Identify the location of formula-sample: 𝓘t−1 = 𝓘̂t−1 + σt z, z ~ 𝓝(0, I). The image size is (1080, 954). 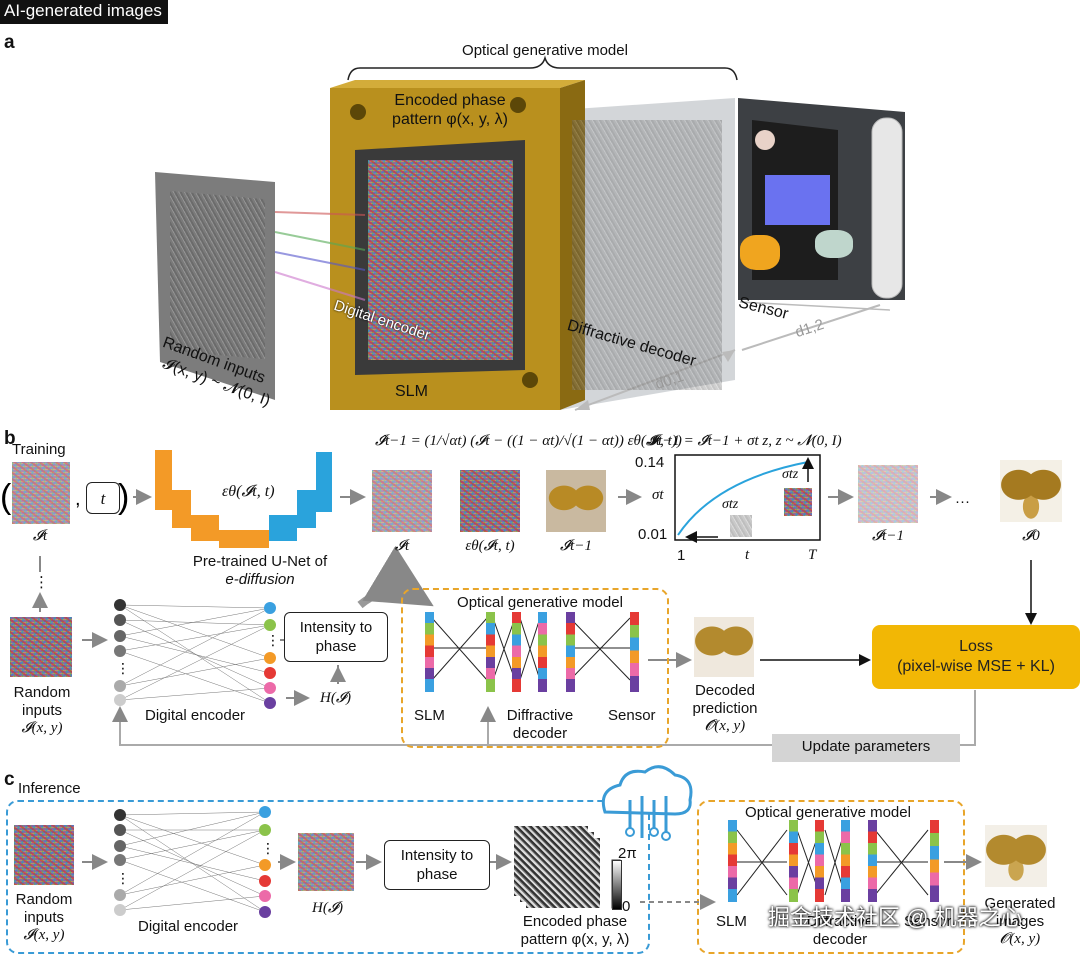
(745, 441).